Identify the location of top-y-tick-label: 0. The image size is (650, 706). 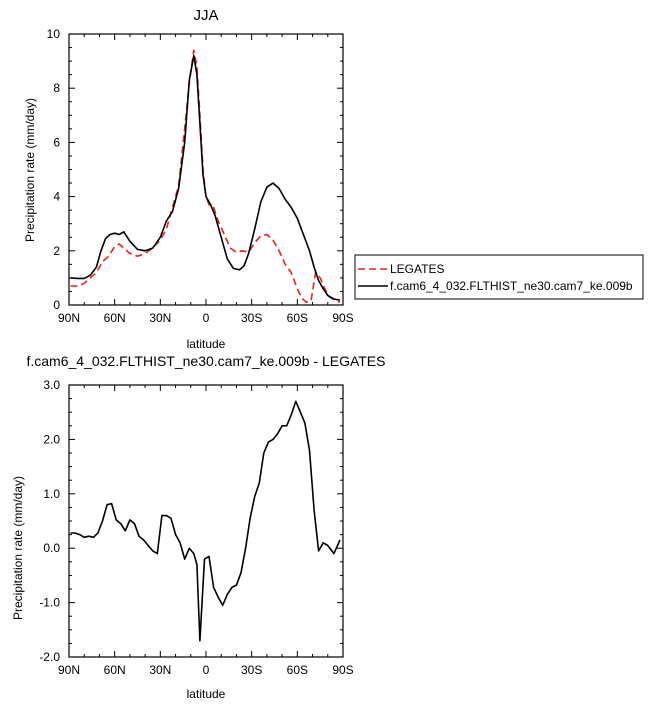
(56, 305).